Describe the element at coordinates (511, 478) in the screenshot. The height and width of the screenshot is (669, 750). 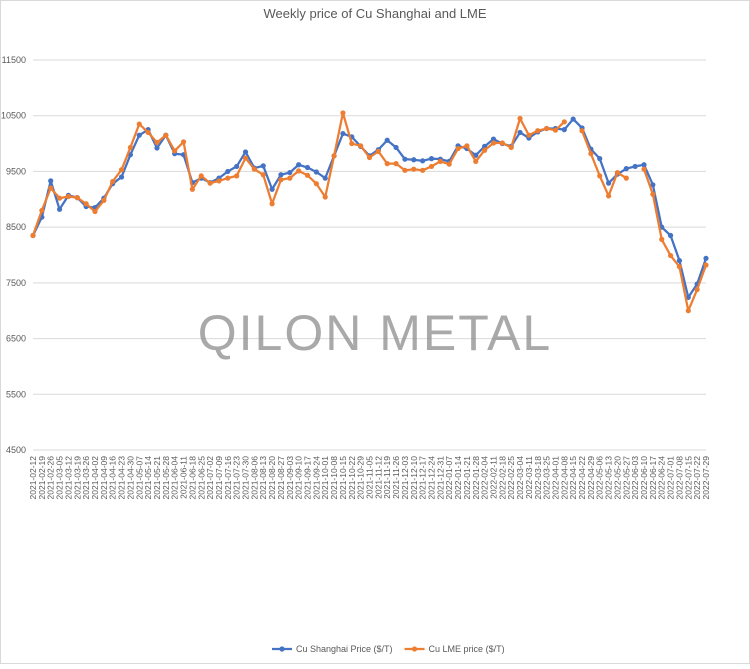
I see `x-tick-label: 2022-02-25` at that location.